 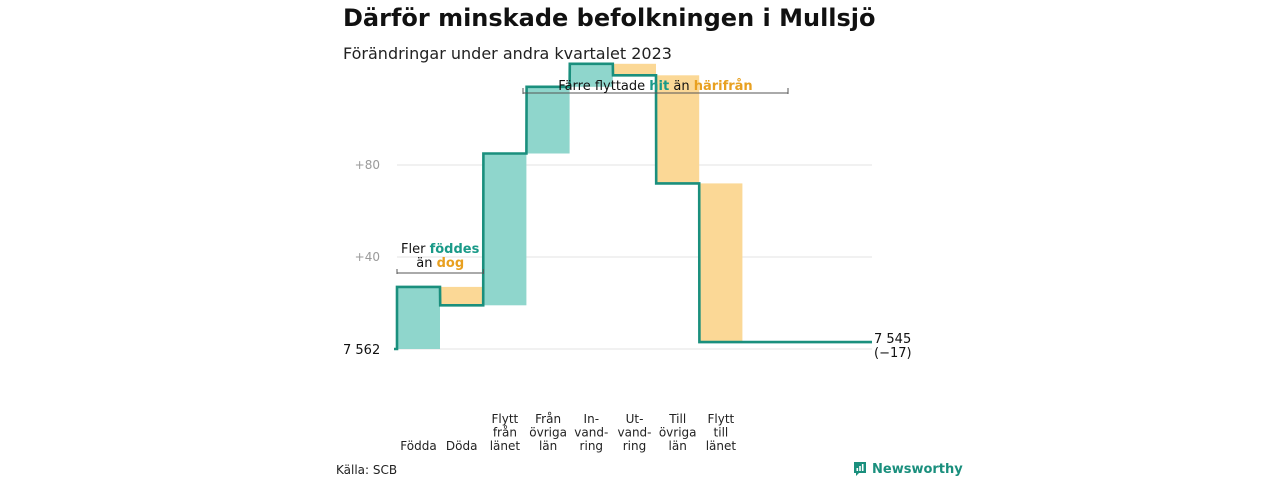 I want to click on newsworthy-logo-icon, so click(x=860, y=469).